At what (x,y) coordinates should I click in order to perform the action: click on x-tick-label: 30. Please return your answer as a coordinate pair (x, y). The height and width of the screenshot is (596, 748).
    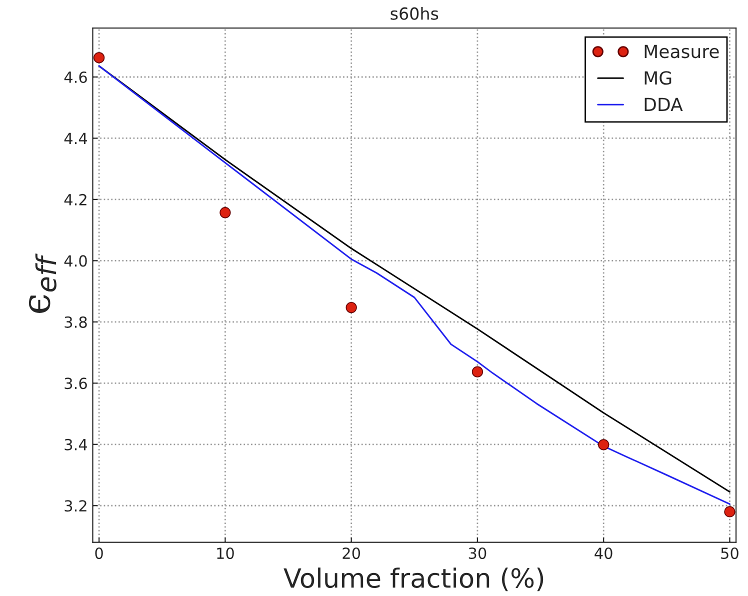
    Looking at the image, I should click on (477, 553).